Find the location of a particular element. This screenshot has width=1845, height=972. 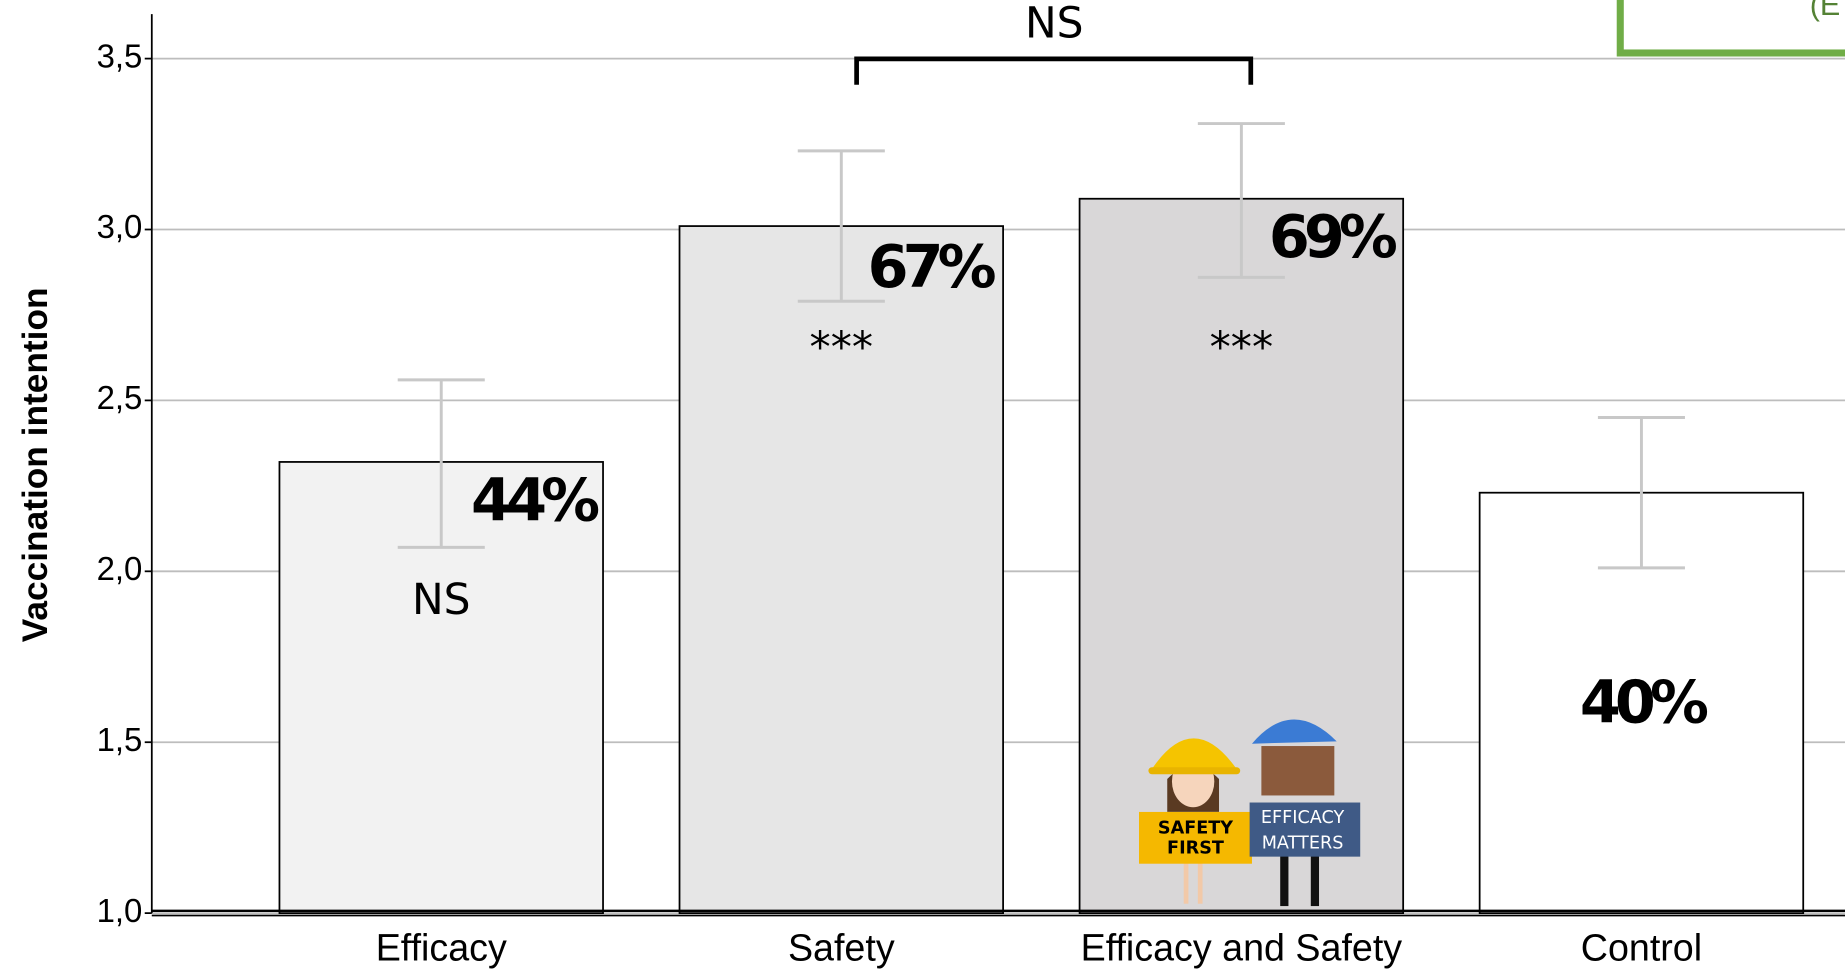

sign-text: EFFICACY is located at coordinates (1303, 818).